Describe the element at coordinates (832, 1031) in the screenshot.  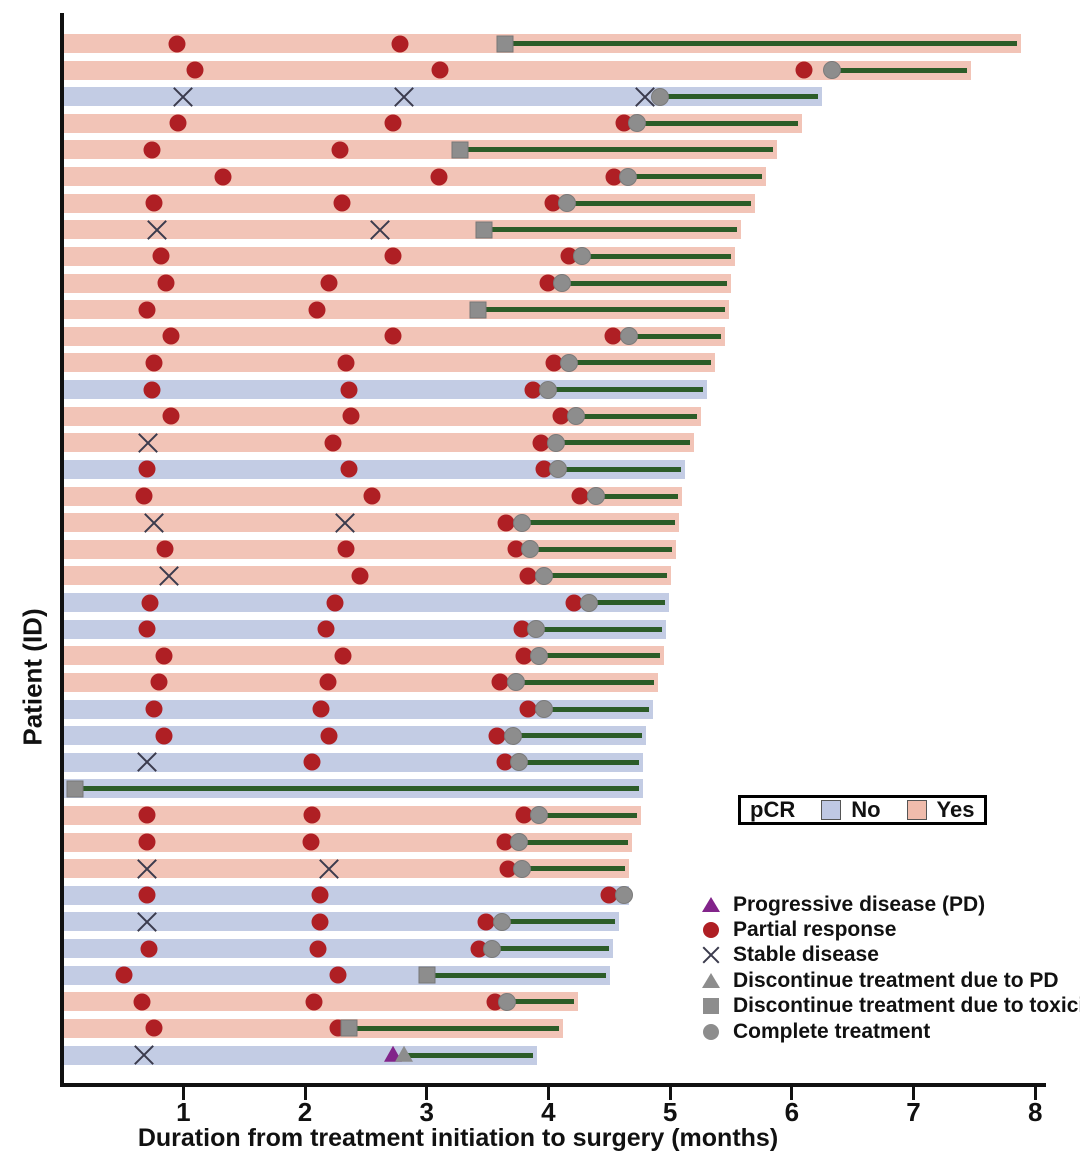
I see `marker-legend-label: Complete treatment` at that location.